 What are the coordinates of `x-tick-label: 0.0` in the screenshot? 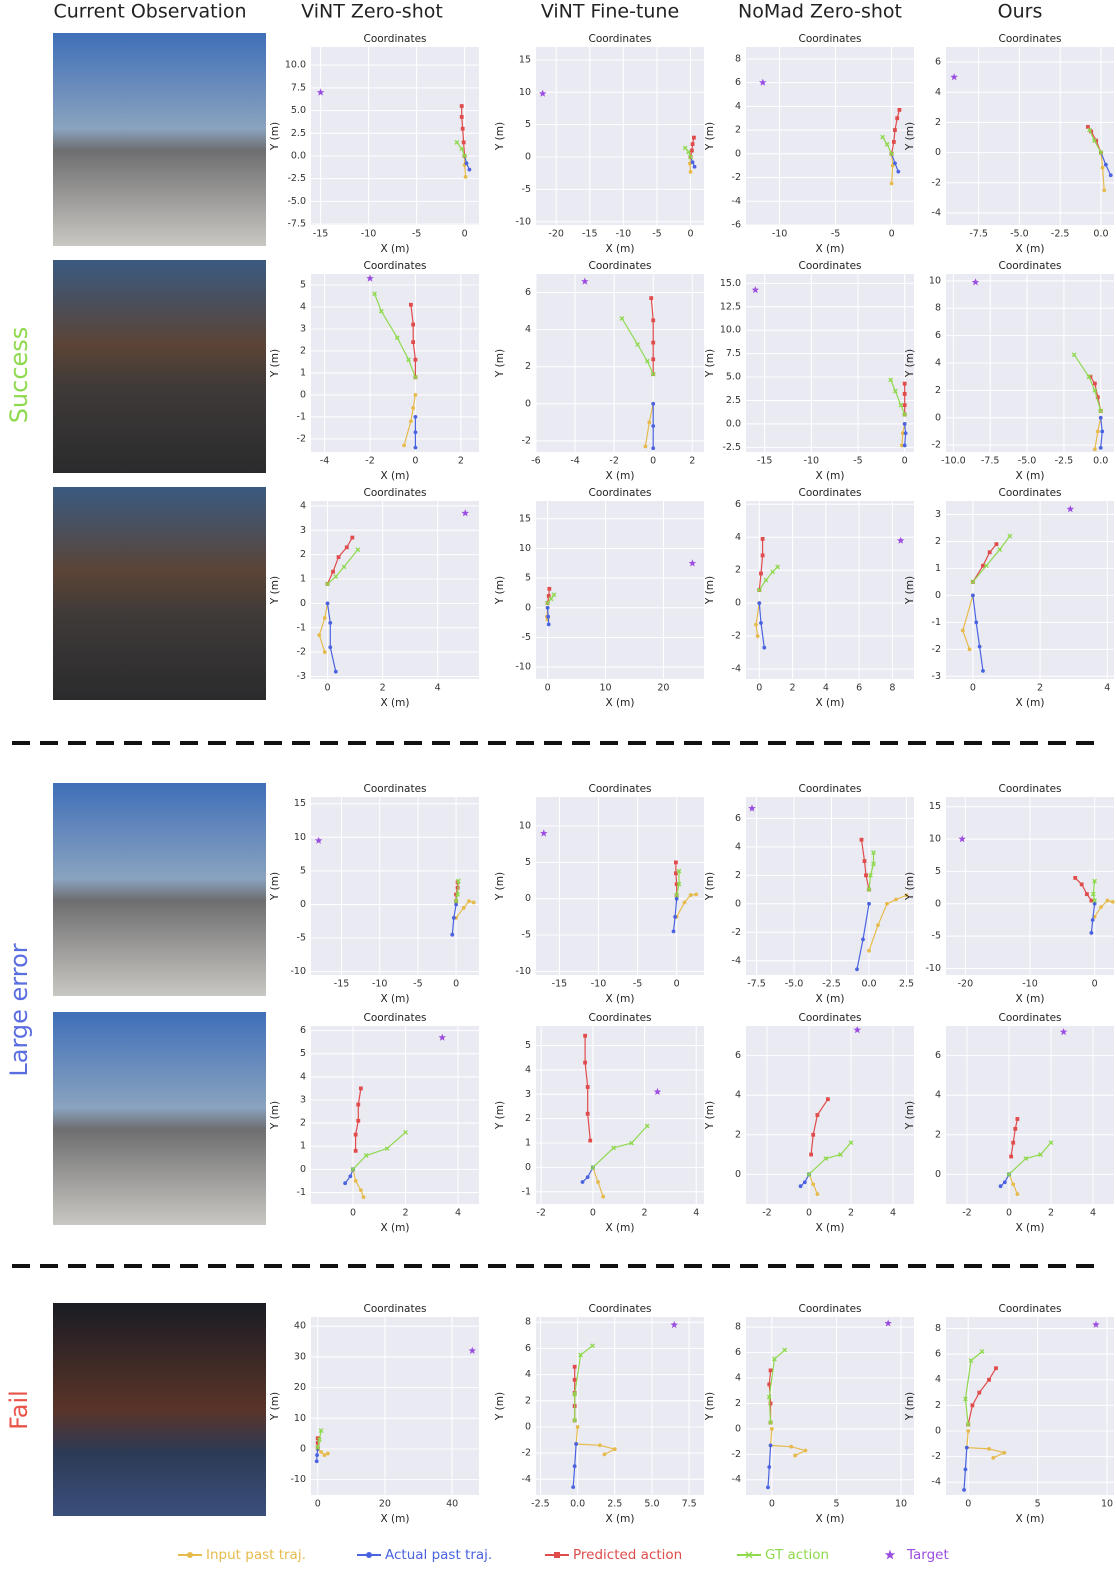 It's located at (577, 1504).